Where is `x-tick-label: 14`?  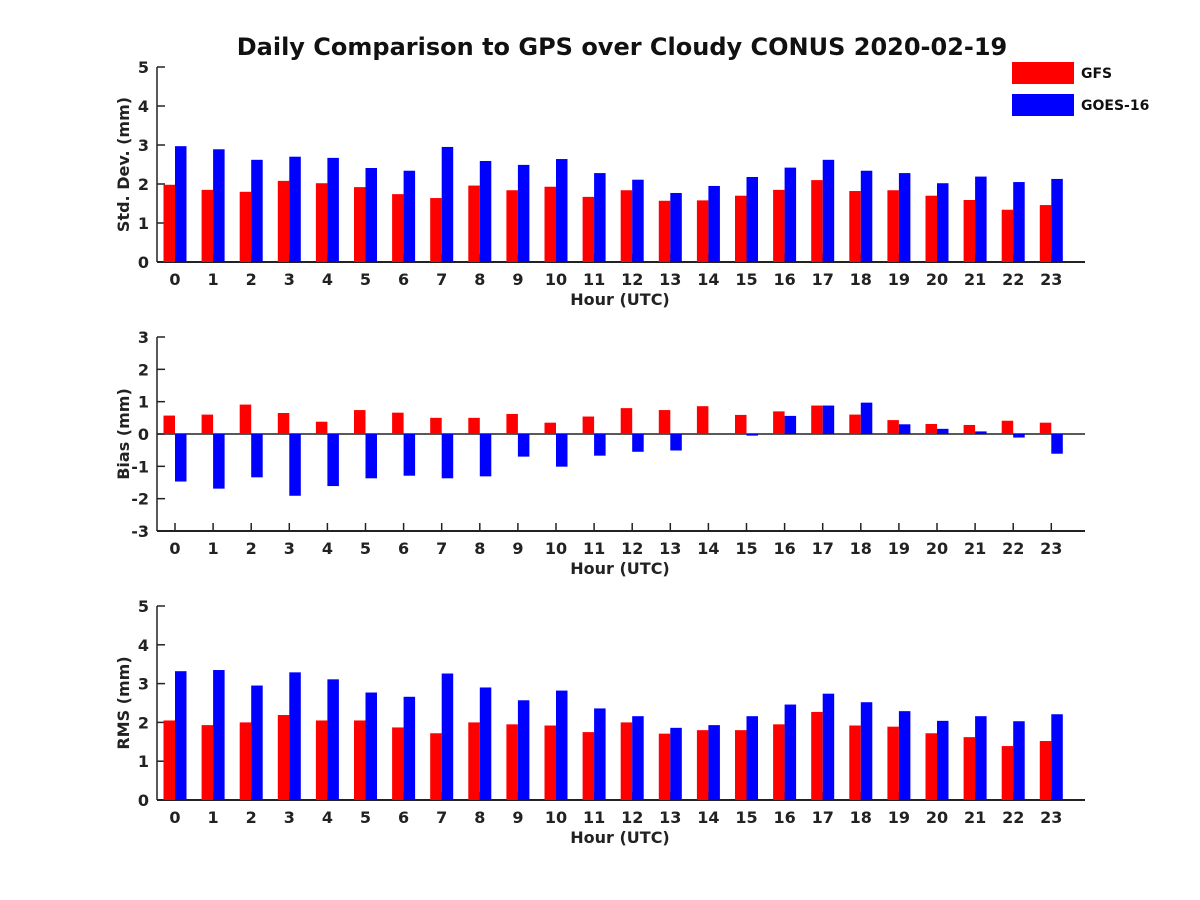 x-tick-label: 14 is located at coordinates (708, 548).